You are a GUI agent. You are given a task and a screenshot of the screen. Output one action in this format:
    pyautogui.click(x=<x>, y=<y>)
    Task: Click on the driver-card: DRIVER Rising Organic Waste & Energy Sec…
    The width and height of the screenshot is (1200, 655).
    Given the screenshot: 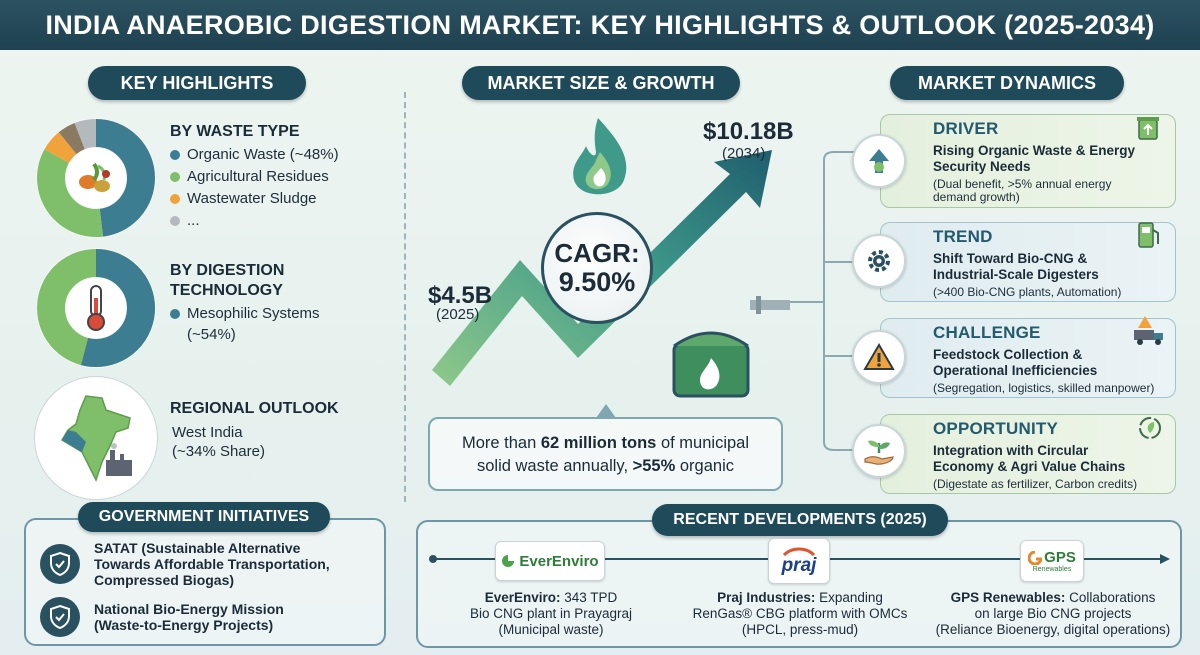 What is the action you would take?
    pyautogui.click(x=1028, y=161)
    